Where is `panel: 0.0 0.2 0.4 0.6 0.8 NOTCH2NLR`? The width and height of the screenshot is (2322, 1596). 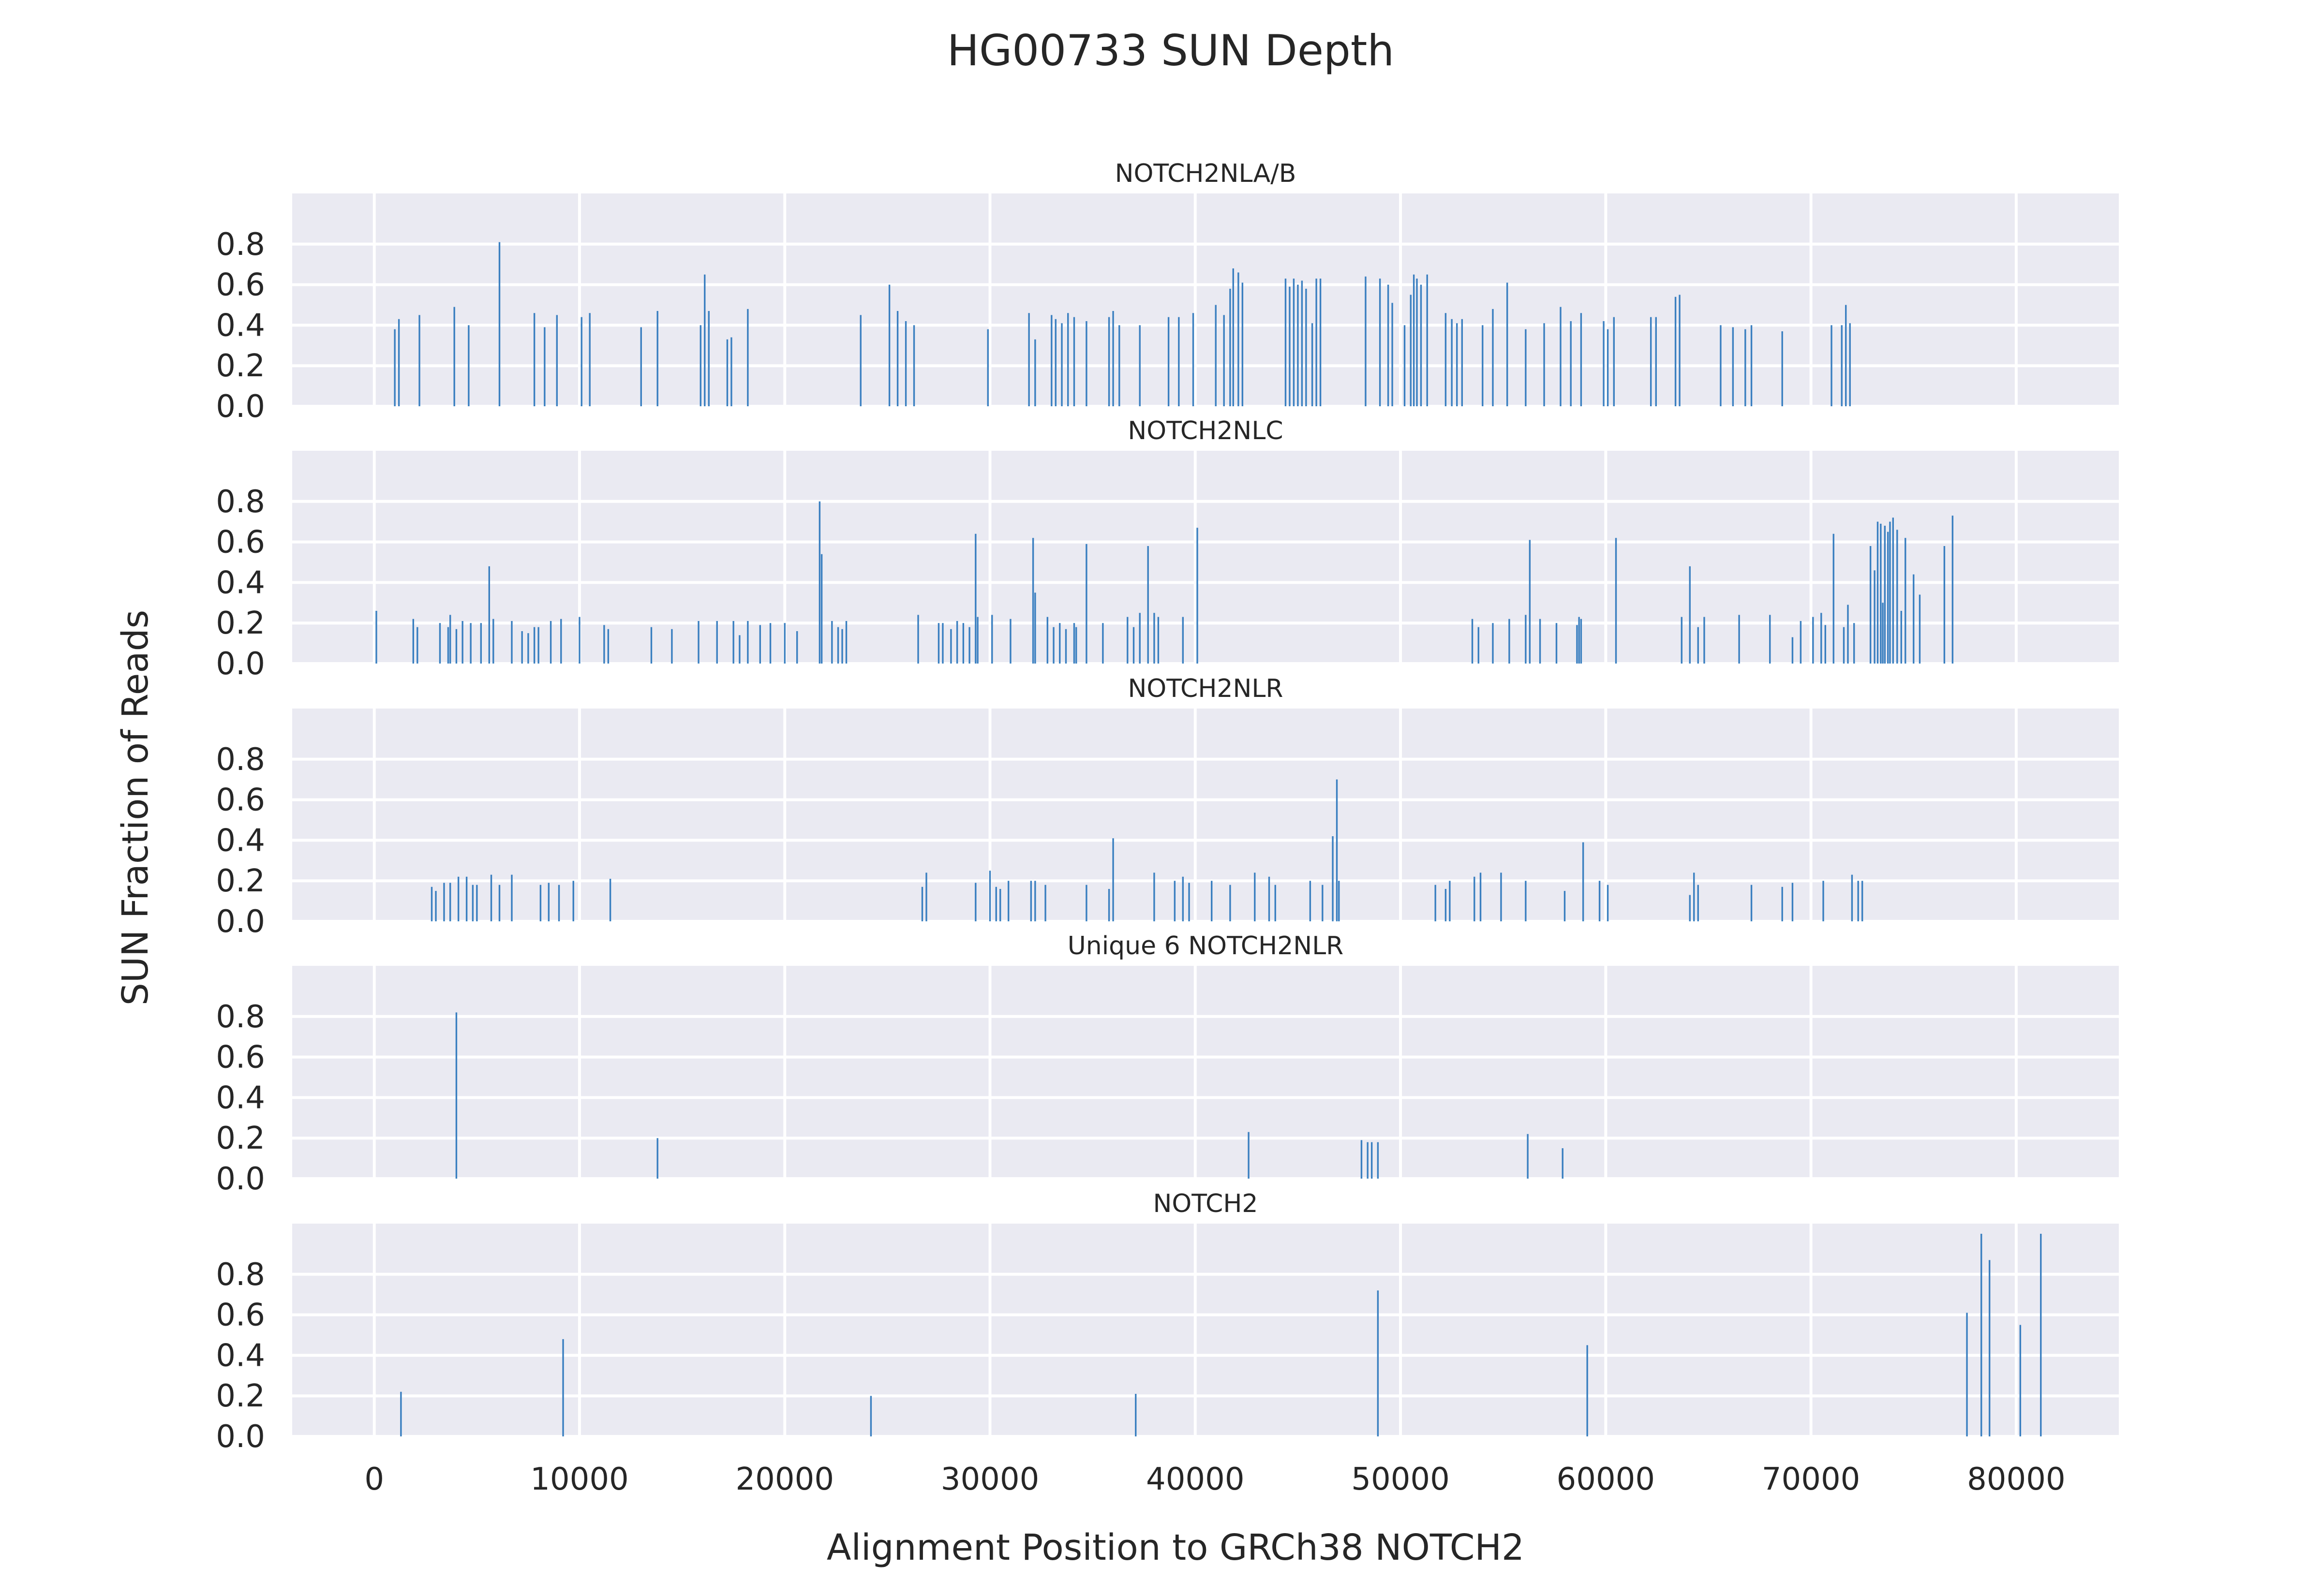
panel: 0.0 0.2 0.4 0.6 0.8 NOTCH2NLR is located at coordinates (1167, 807).